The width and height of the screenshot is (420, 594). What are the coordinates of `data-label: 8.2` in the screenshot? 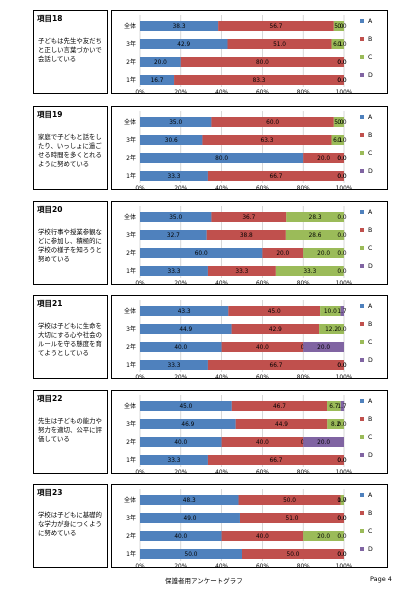 It's located at (336, 425).